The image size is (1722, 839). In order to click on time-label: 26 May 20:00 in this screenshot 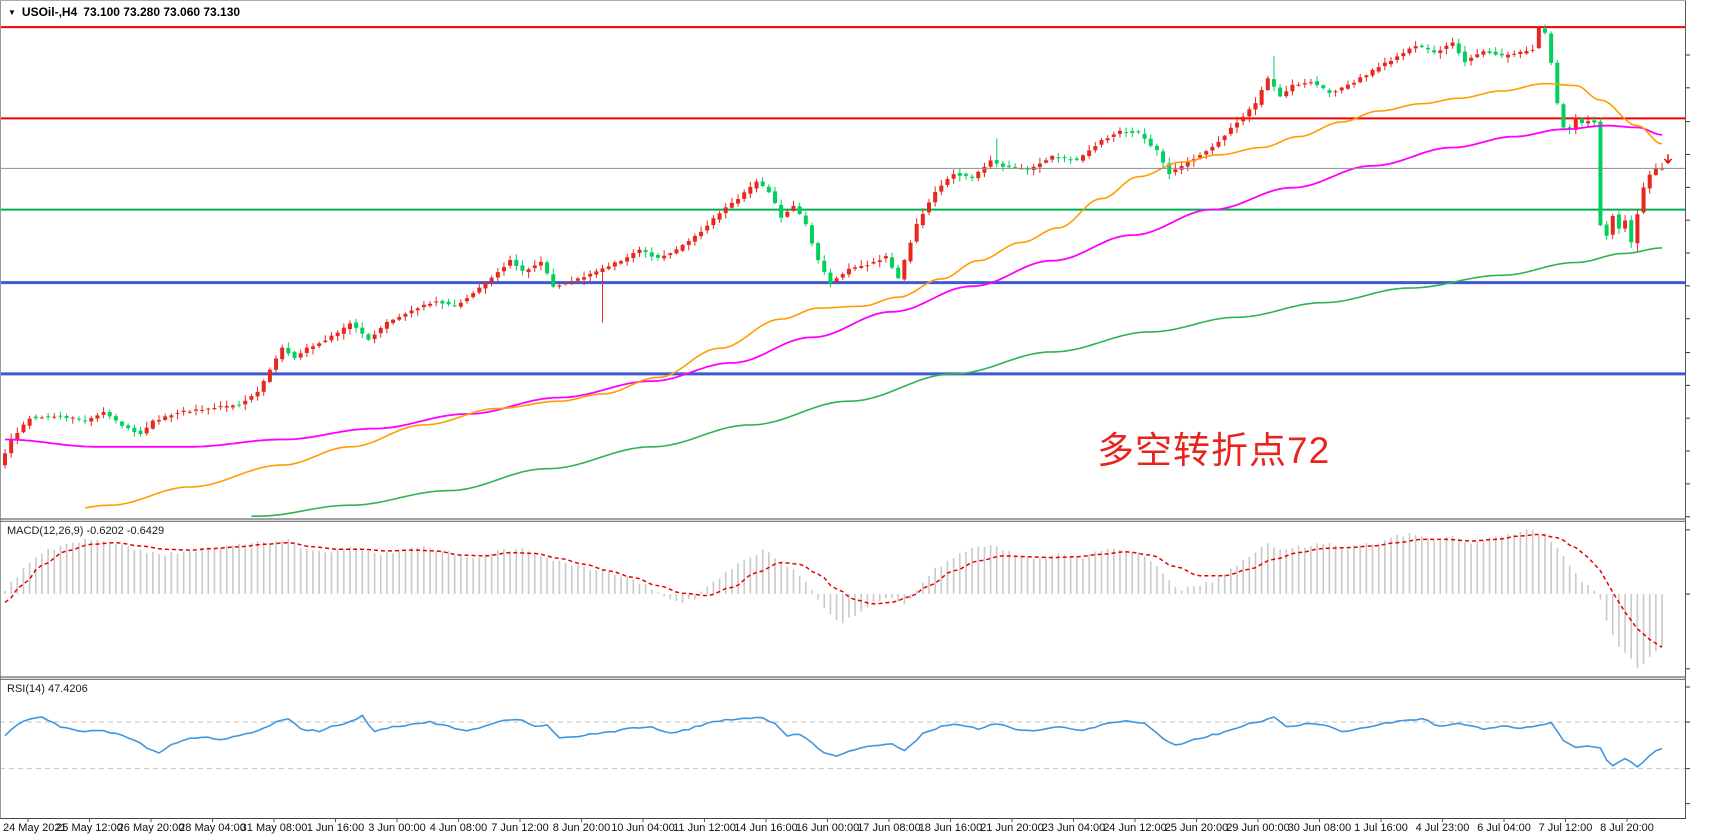, I will do `click(151, 828)`.